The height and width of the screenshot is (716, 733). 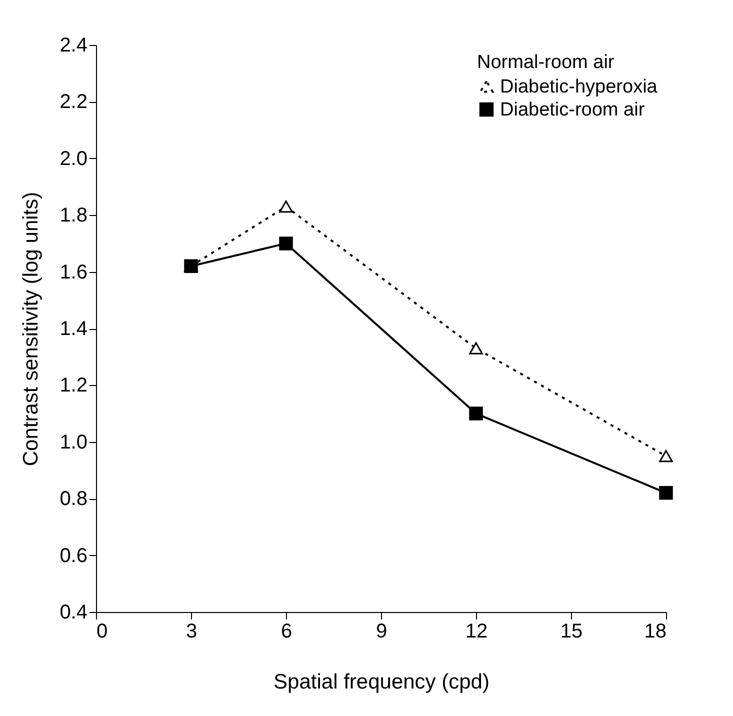 I want to click on y-tick-label: 0.4, so click(x=74, y=613).